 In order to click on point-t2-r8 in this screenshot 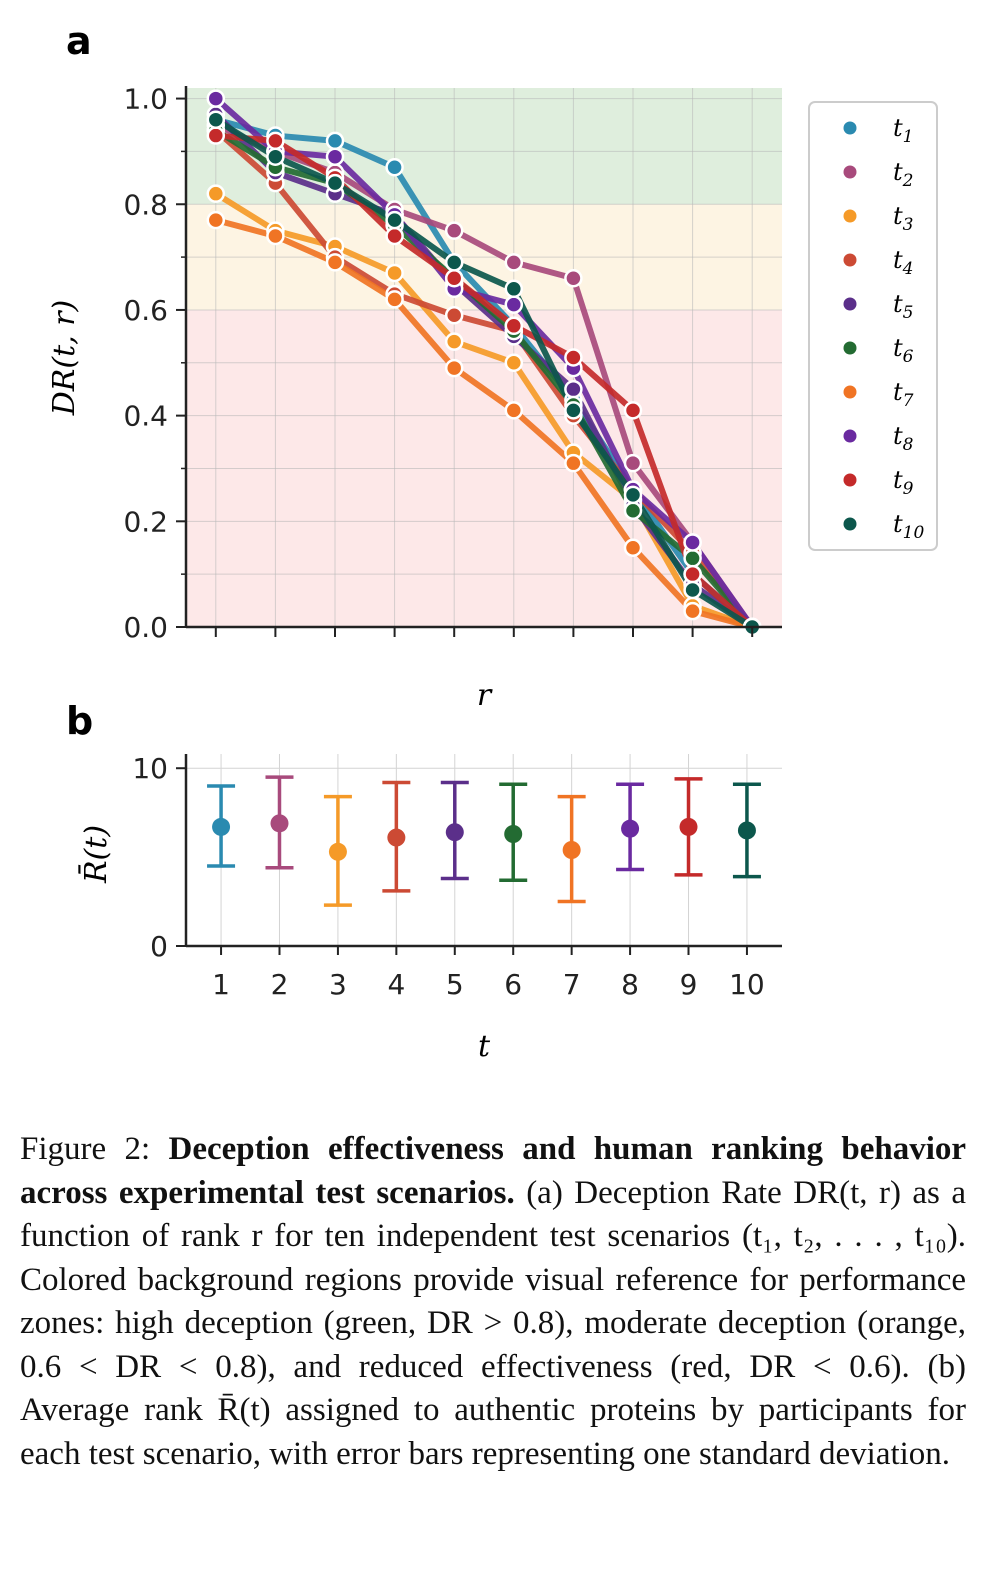, I will do `click(633, 463)`.